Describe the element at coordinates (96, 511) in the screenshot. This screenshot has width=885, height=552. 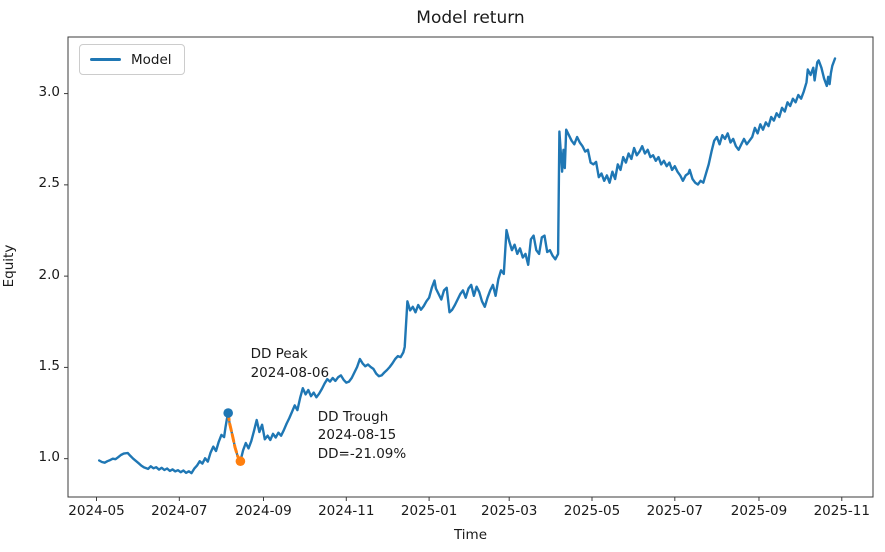
I see `x-tick-label: 2024-05` at that location.